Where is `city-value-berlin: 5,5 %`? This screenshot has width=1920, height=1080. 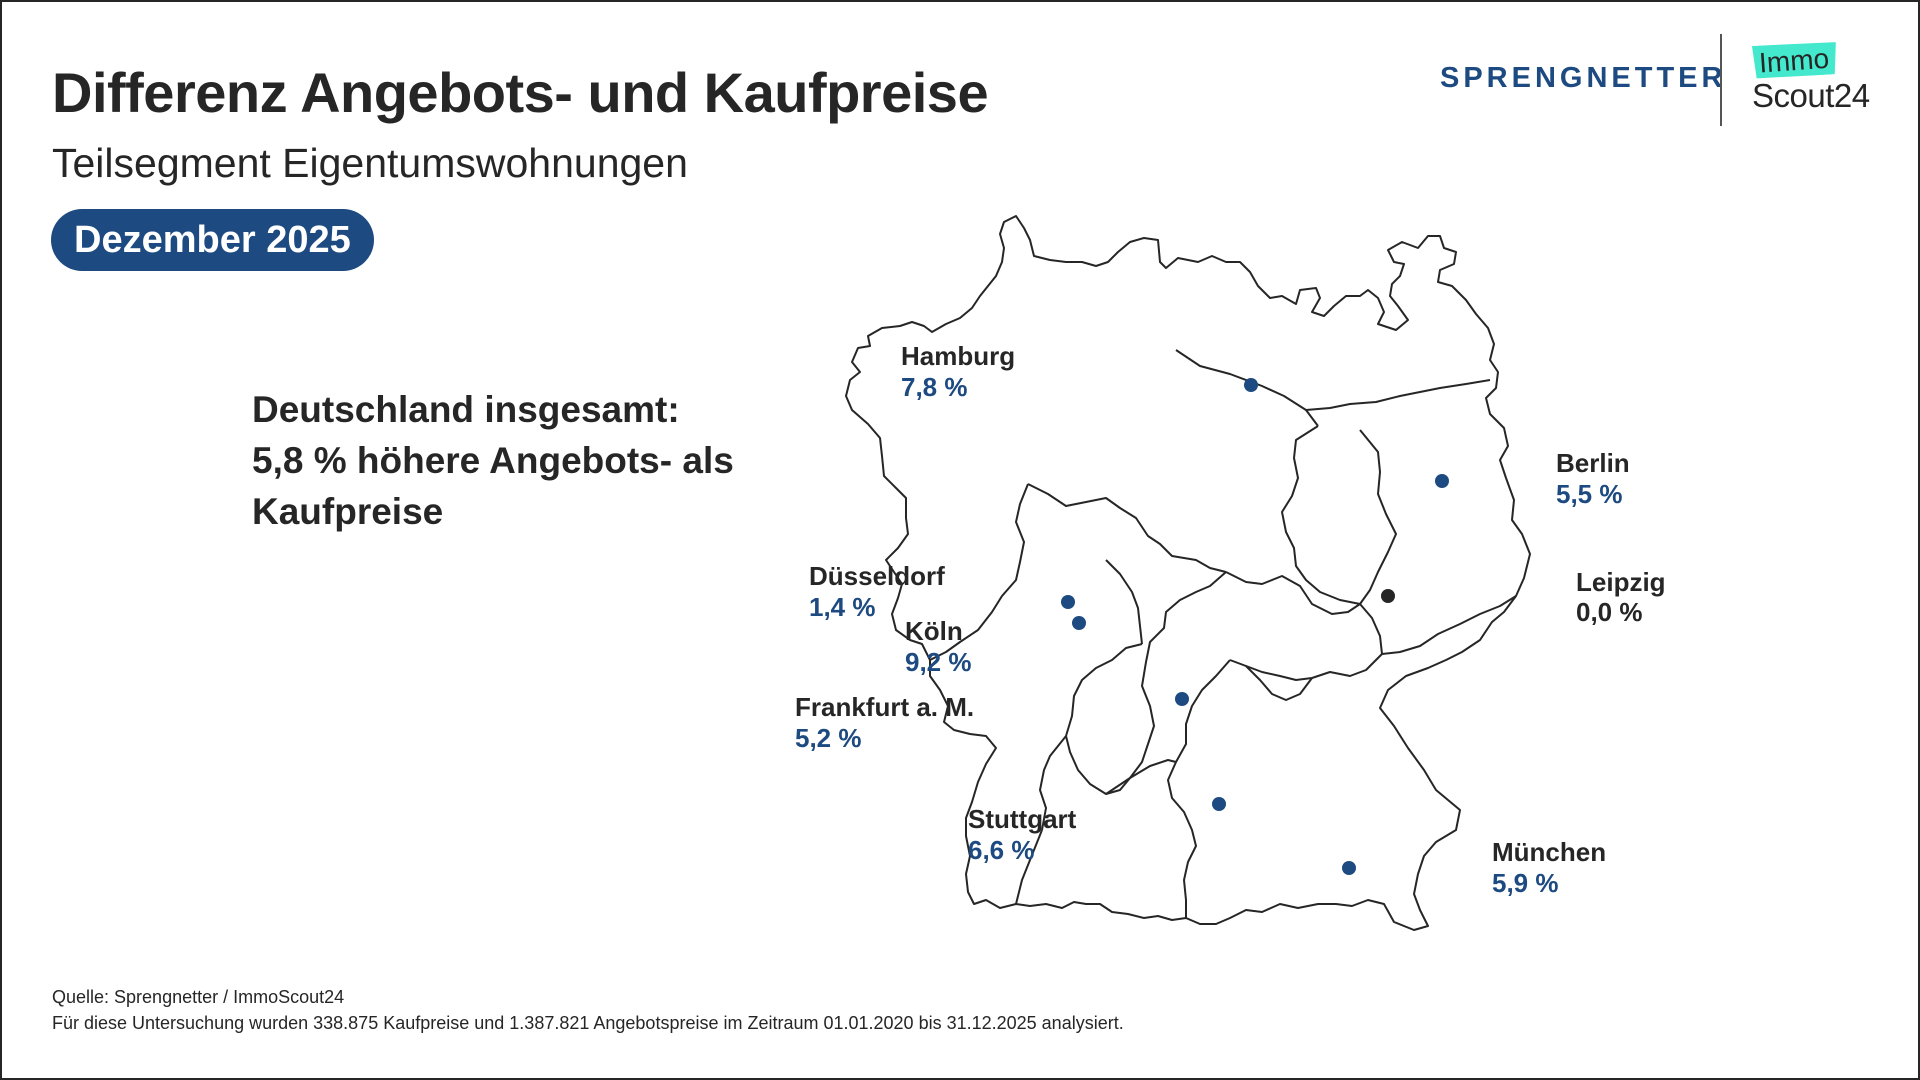 city-value-berlin: 5,5 % is located at coordinates (1589, 494).